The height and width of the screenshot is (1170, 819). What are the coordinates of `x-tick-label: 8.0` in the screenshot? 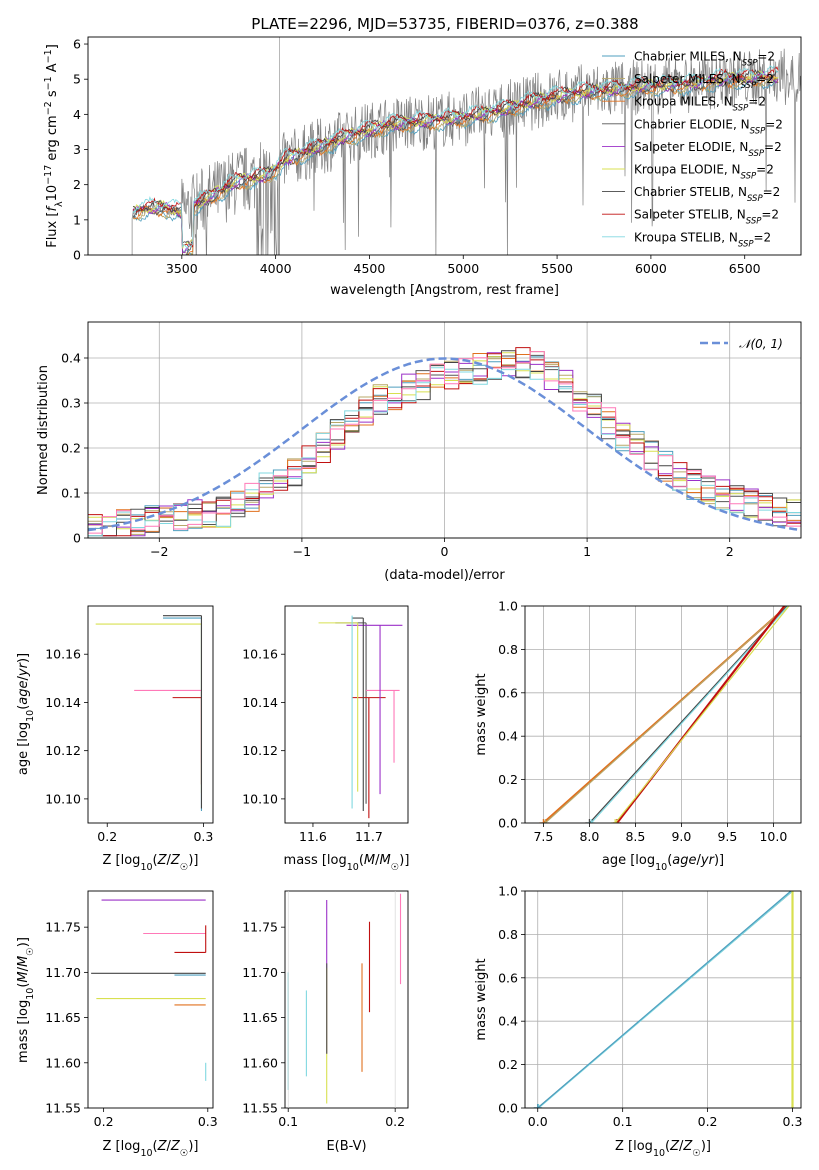 It's located at (589, 836).